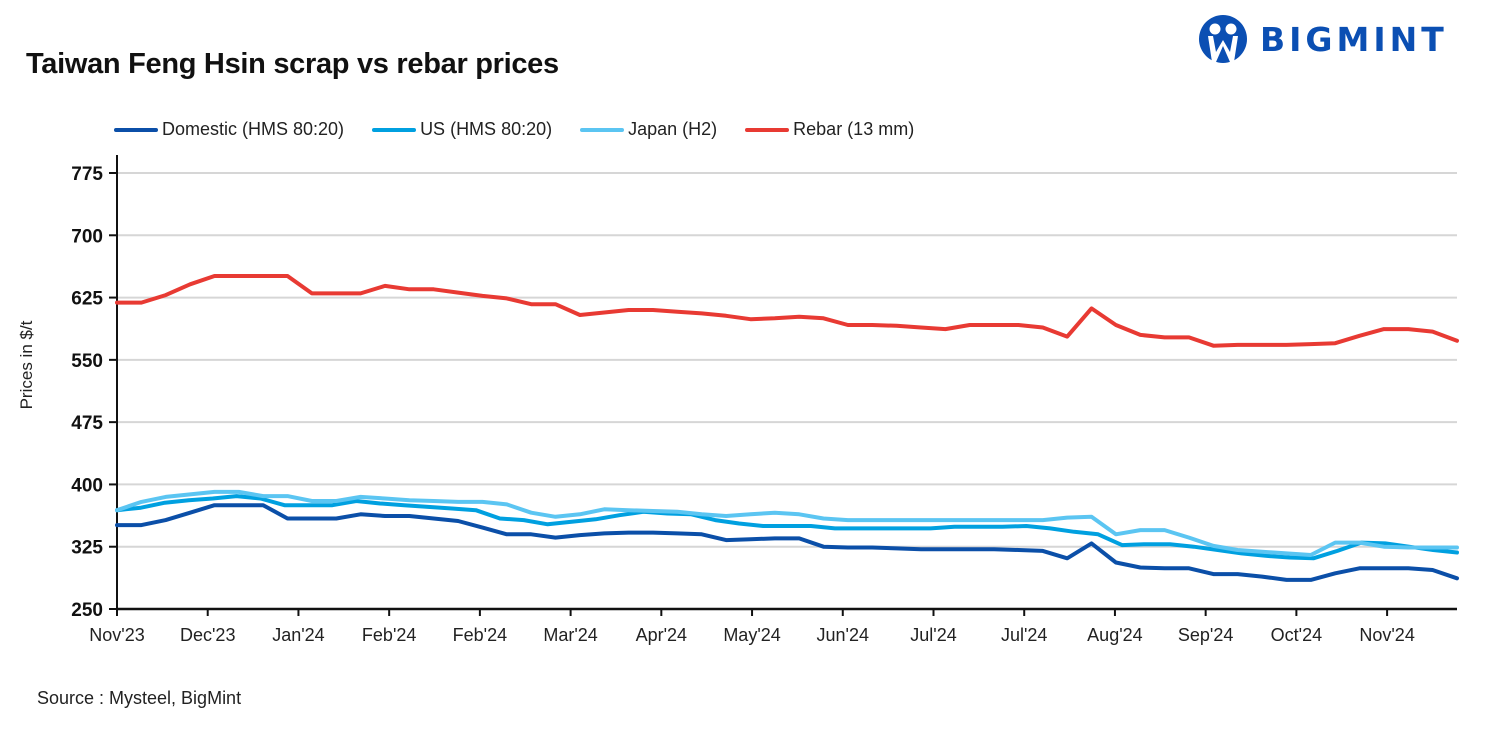 Image resolution: width=1496 pixels, height=736 pixels. I want to click on legend-item: Japan (H2), so click(648, 129).